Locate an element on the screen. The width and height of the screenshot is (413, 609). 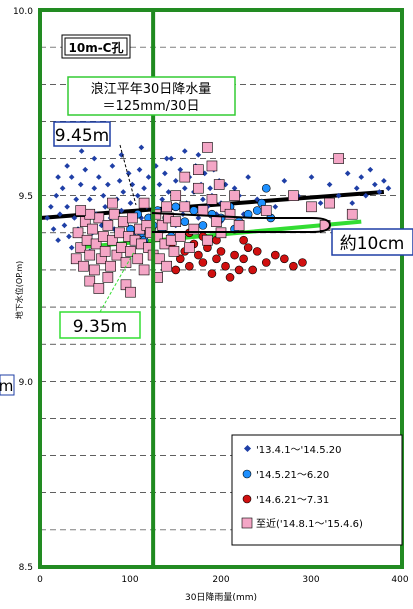
x-tick-label: 400 is located at coordinates (399, 580).